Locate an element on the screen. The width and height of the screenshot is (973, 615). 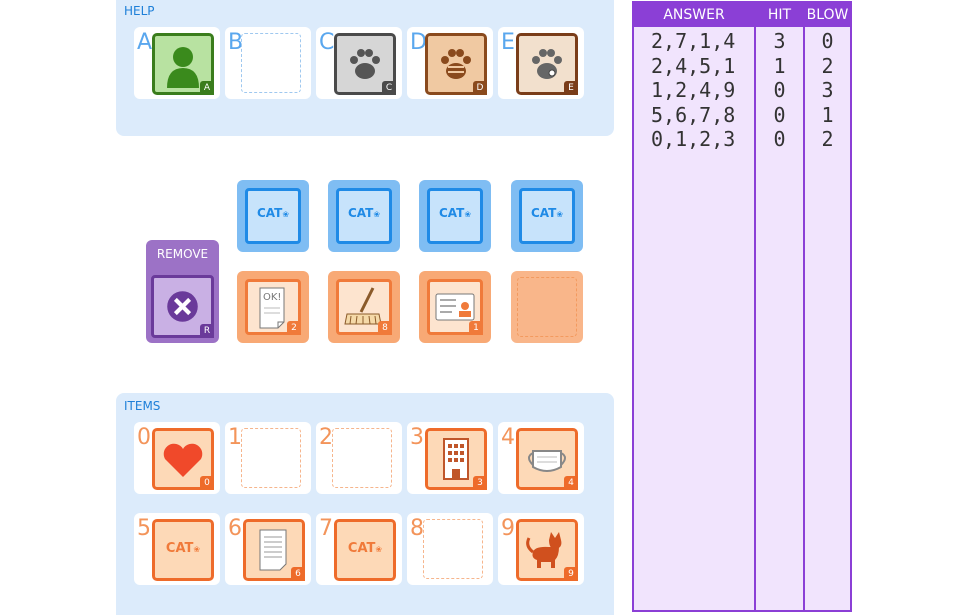
board-card-badge: 1 is located at coordinates (476, 328).